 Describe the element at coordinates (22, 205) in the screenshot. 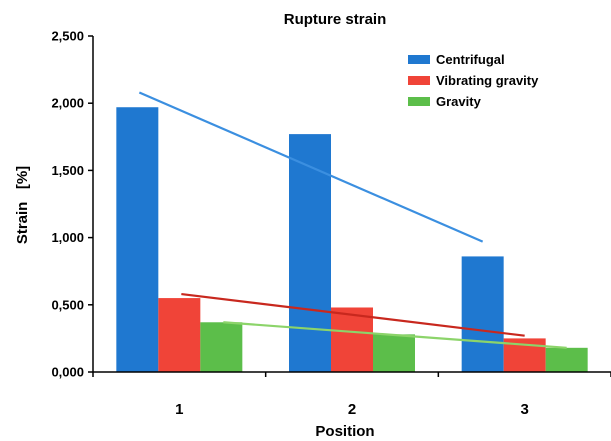

I see `y-axis-label: Strain [%]` at that location.